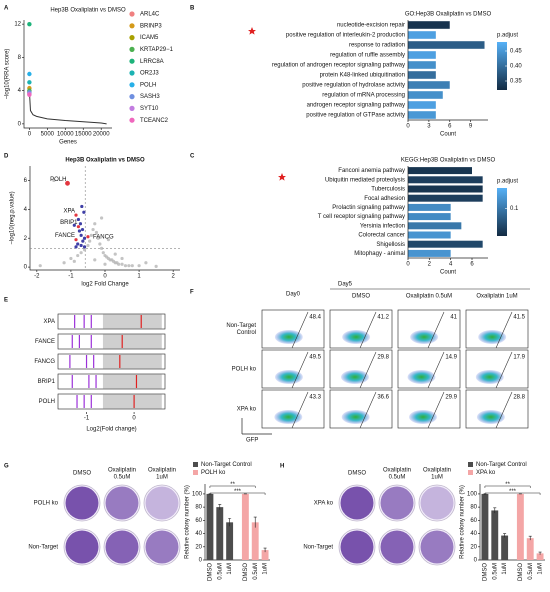  I want to click on gate-value: 28.8, so click(519, 398).